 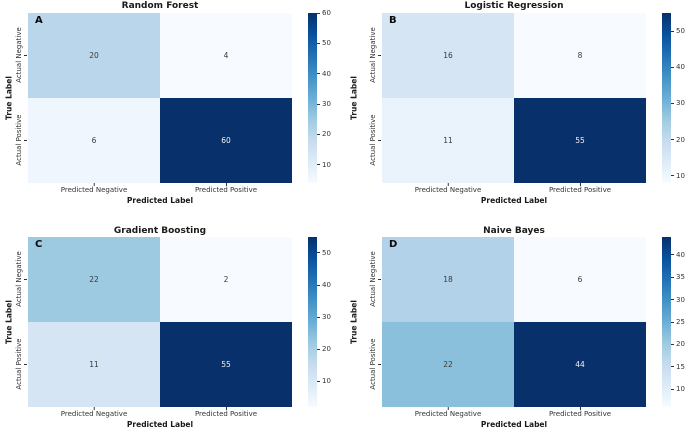 I want to click on panel-letter: D, so click(x=393, y=244).